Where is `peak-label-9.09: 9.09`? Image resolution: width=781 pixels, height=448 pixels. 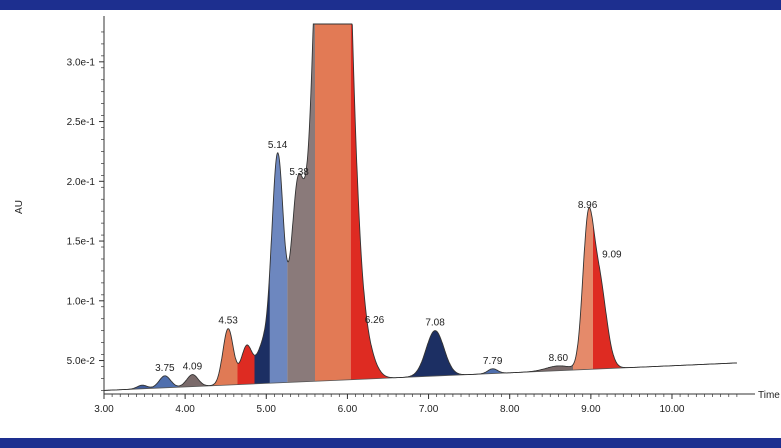 peak-label-9.09: 9.09 is located at coordinates (612, 255).